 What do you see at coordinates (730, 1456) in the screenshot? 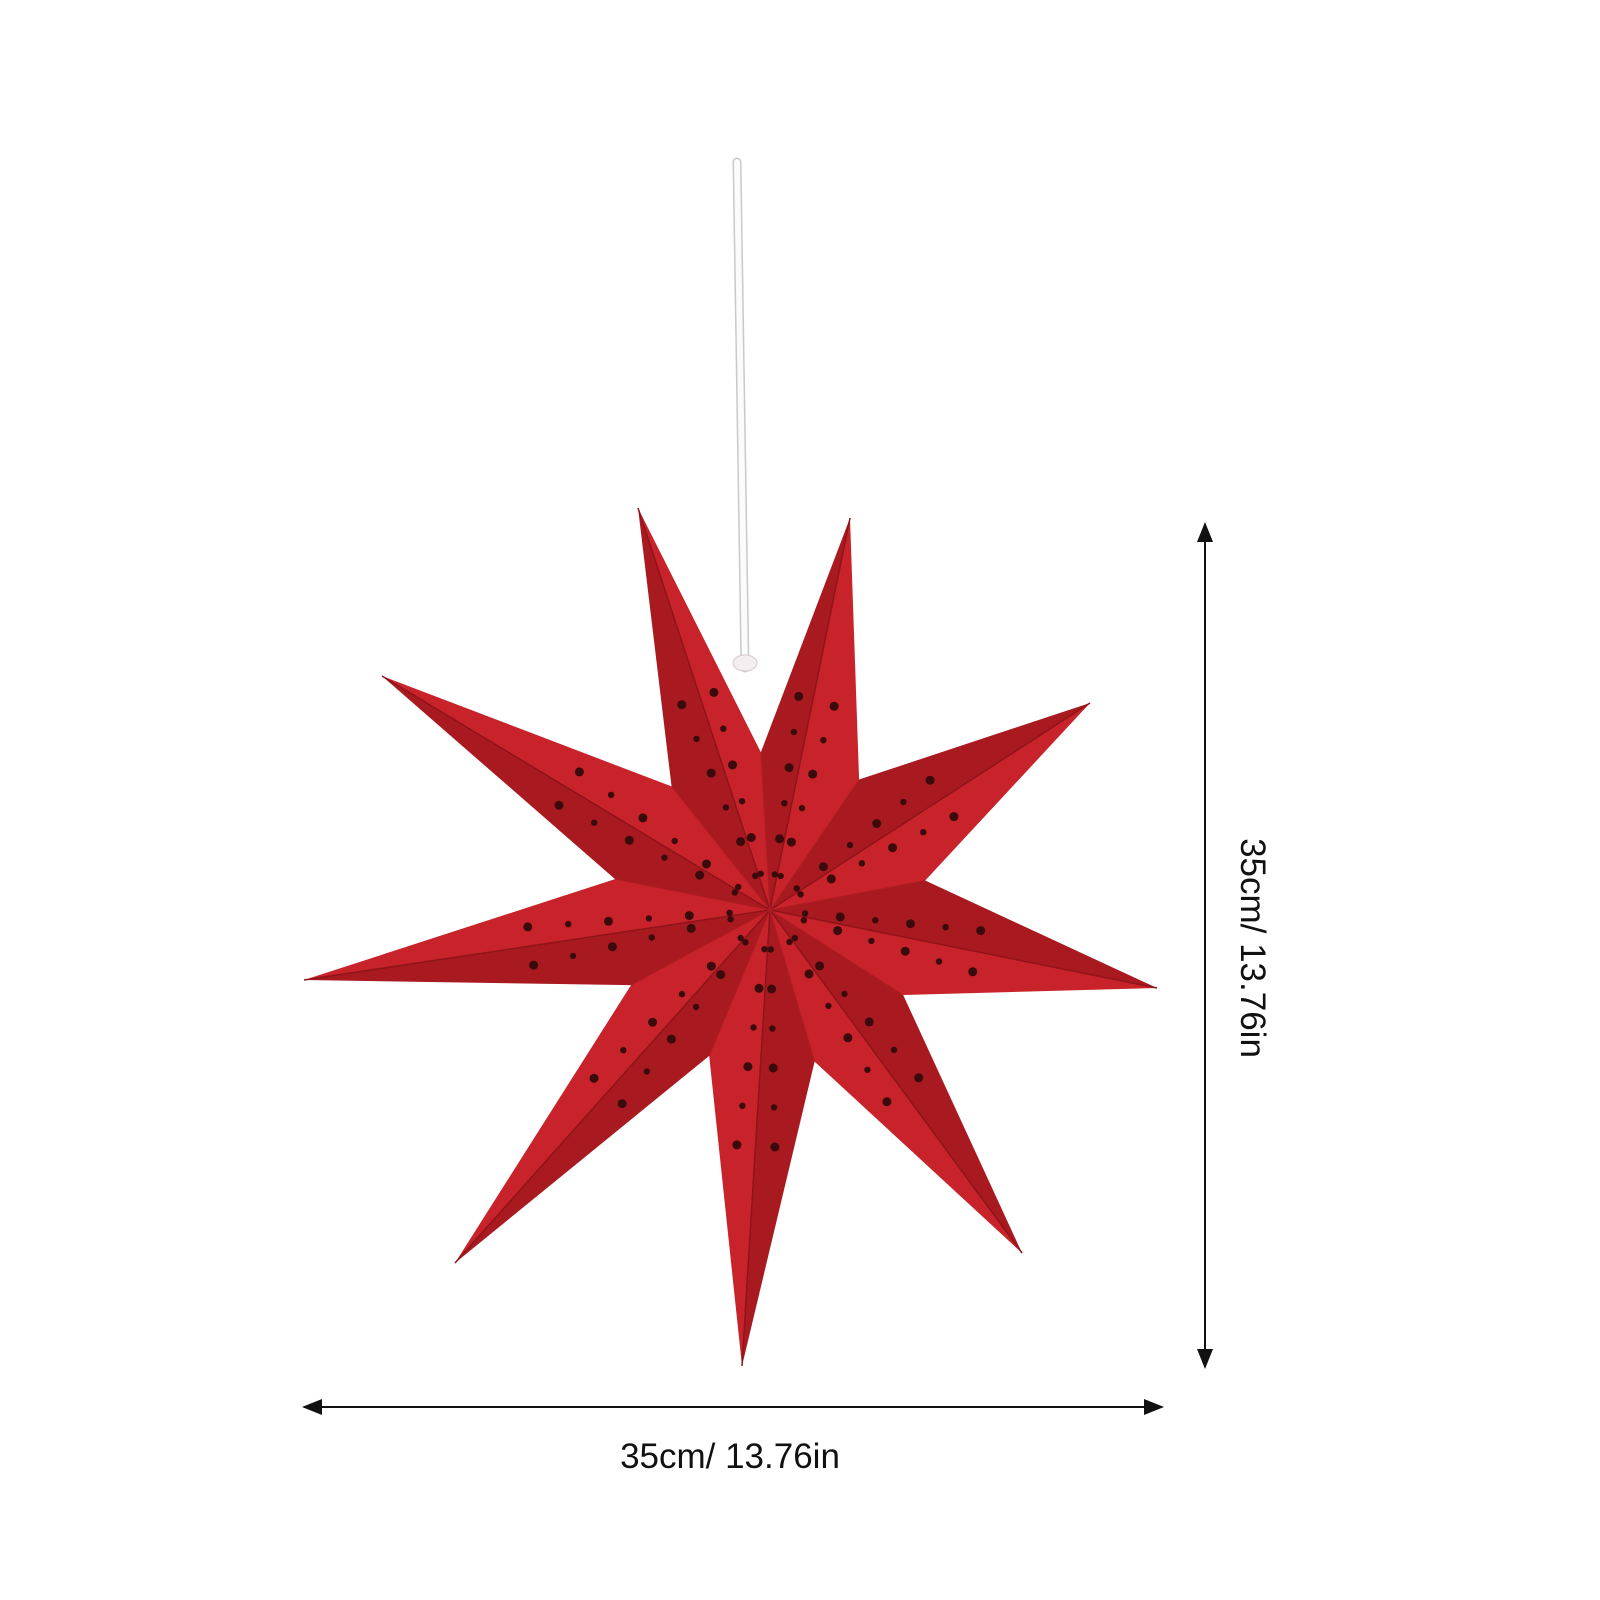
I see `width-label: 35cm/ 13.76in` at bounding box center [730, 1456].